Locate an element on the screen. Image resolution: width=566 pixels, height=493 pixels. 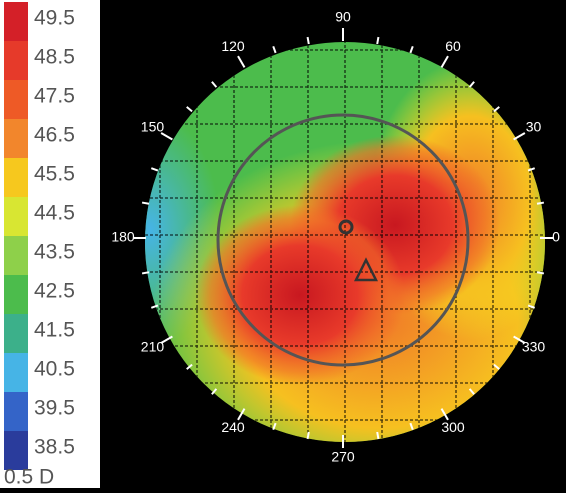
angle-label: 60 is located at coordinates (453, 46).